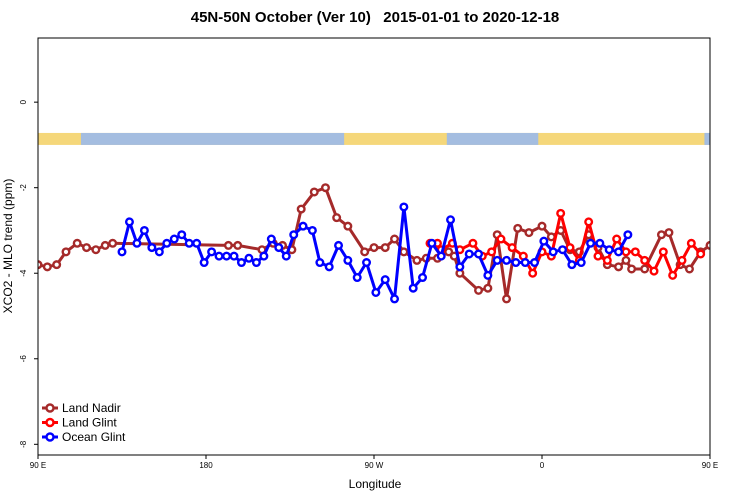  Describe the element at coordinates (38, 465) in the screenshot. I see `x-tick-label: 90 E` at that location.